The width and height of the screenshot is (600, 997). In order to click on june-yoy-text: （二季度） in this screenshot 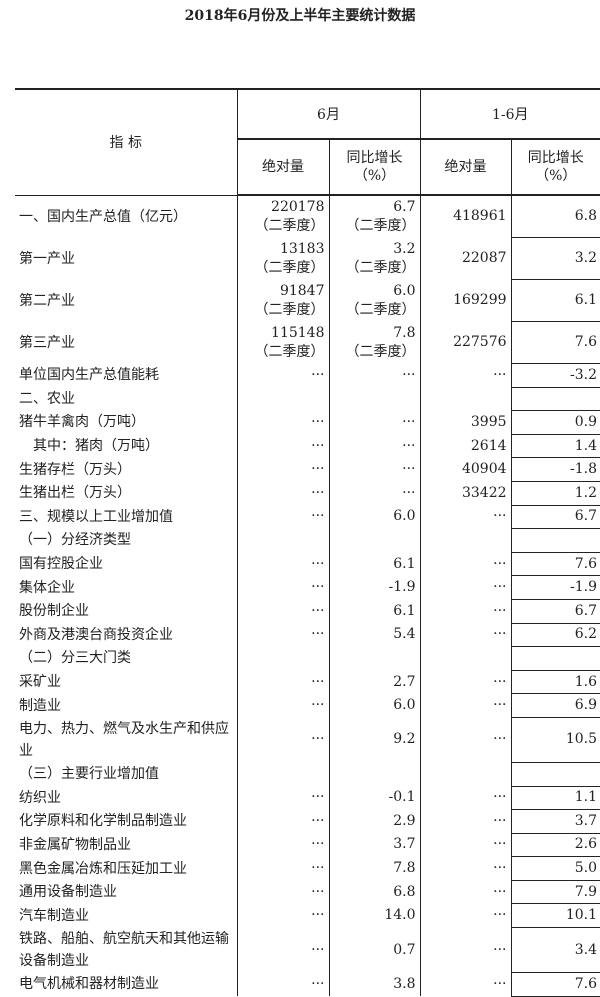, I will do `click(380, 267)`.